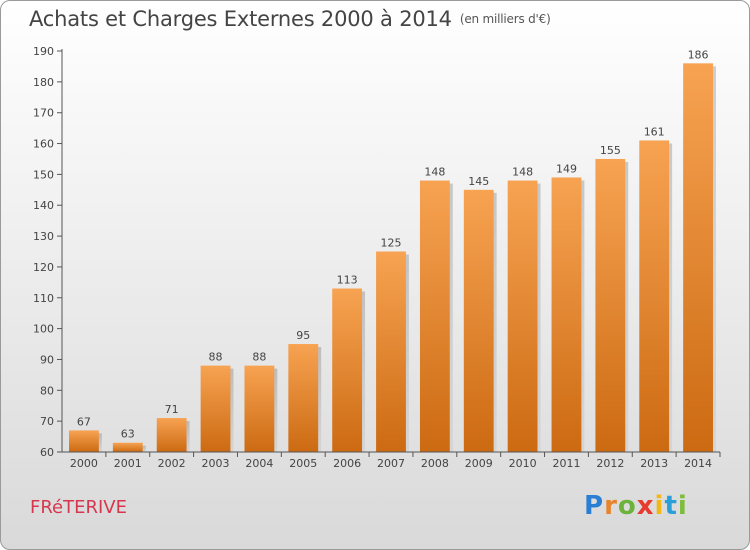 Image resolution: width=750 pixels, height=550 pixels. Describe the element at coordinates (610, 150) in the screenshot. I see `bar-value-label: 155` at that location.